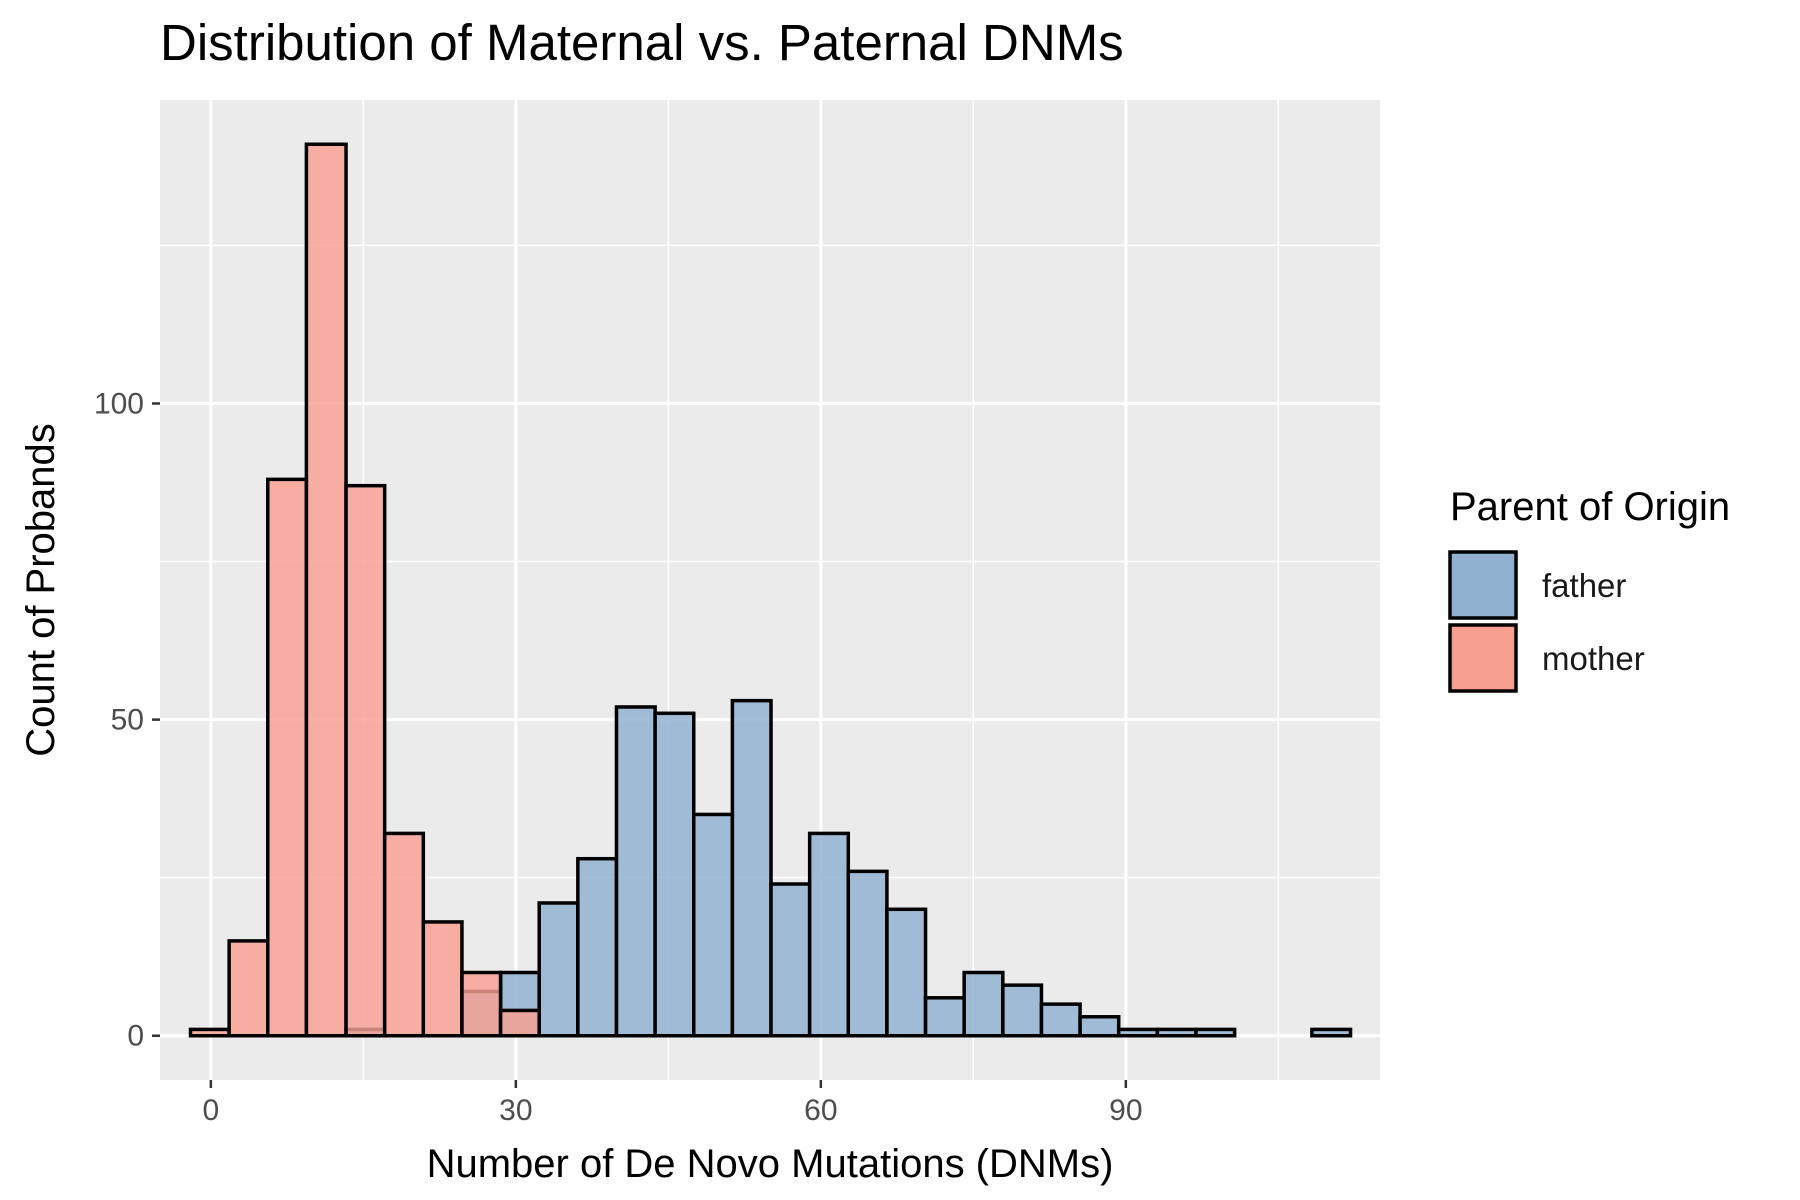 Image resolution: width=1800 pixels, height=1200 pixels. Describe the element at coordinates (210, 1110) in the screenshot. I see `x-tick-label: 0` at that location.